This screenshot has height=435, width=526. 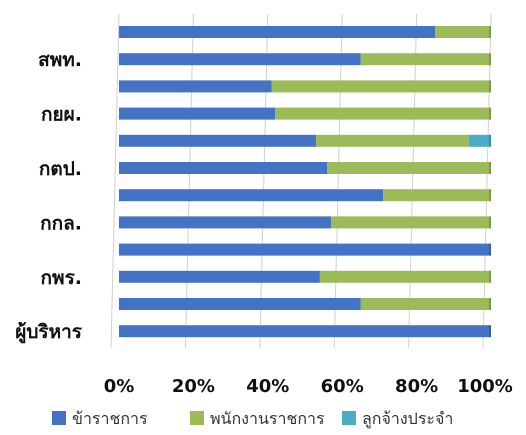 What do you see at coordinates (308, 386) in the screenshot?
I see `x-tick-labels: 0% 20% 40% 60% 80% 100%` at bounding box center [308, 386].